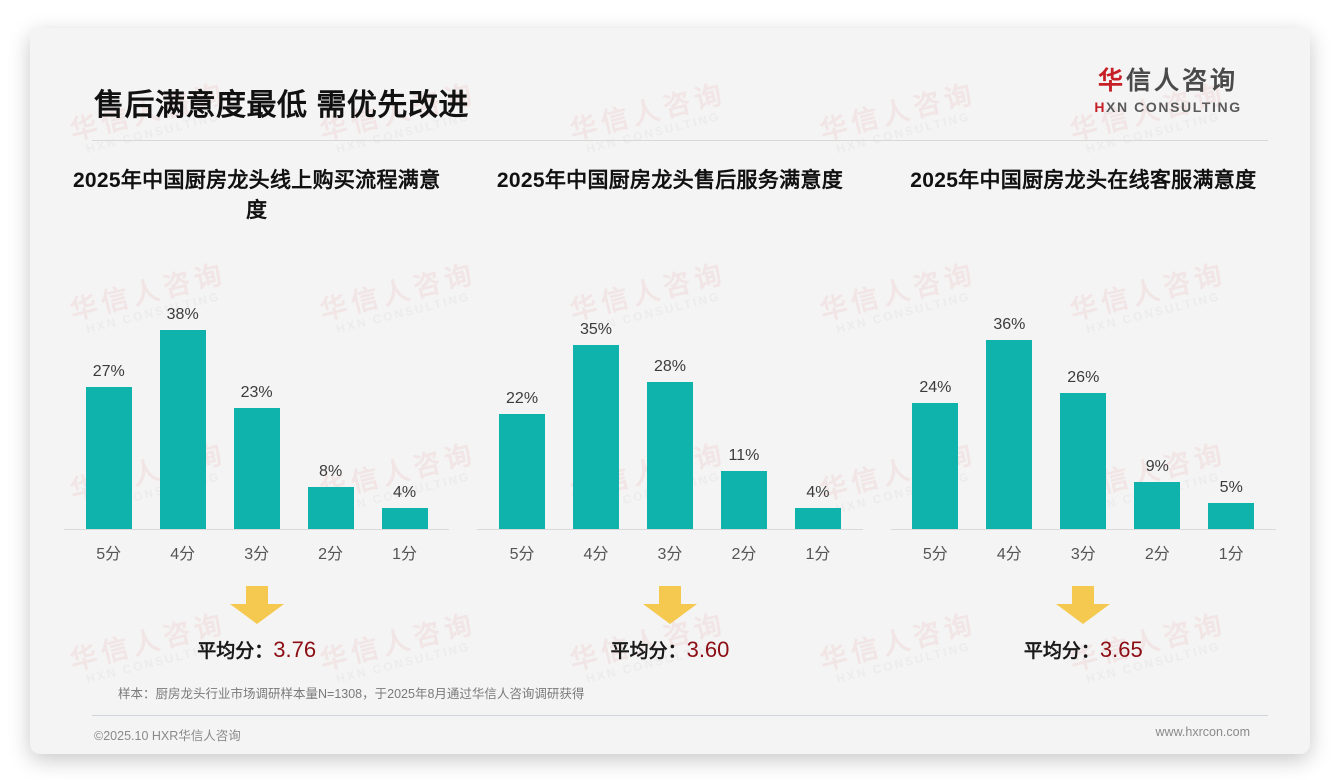 Image resolution: width=1340 pixels, height=780 pixels. Describe the element at coordinates (1231, 487) in the screenshot. I see `bar-value-label: 5%` at that location.